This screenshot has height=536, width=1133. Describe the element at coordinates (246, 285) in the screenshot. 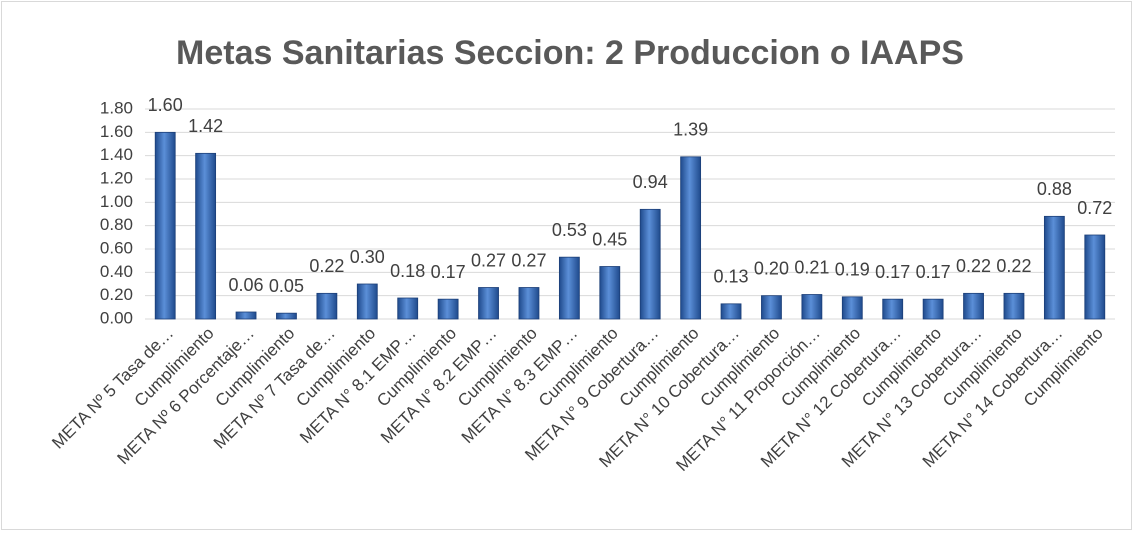

I see `value-label: 0.06` at that location.